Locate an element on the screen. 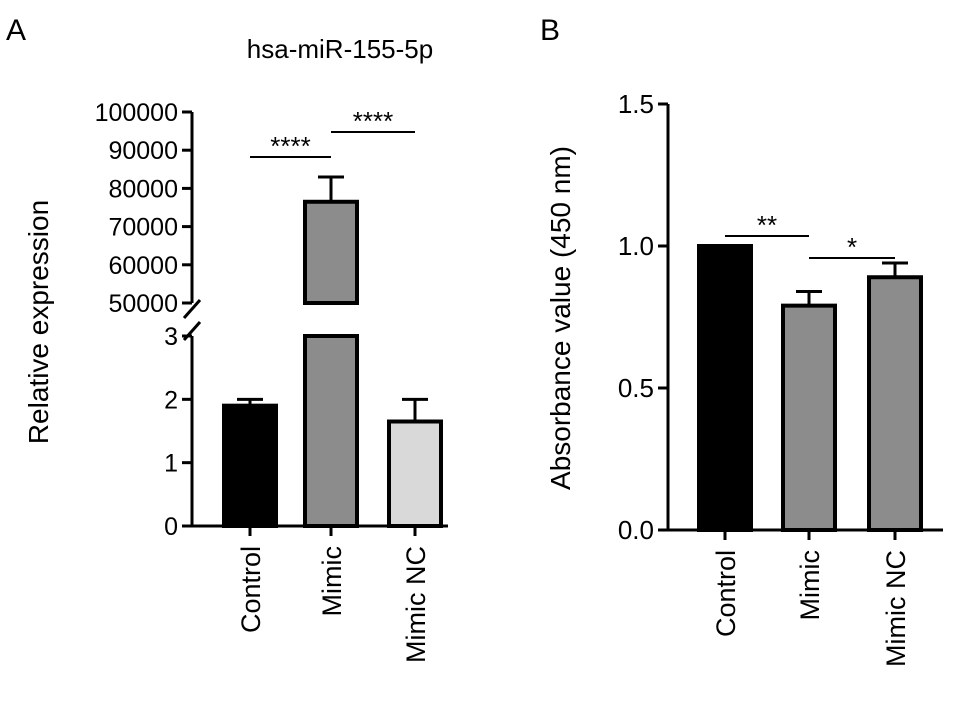  panel-b-significance-label-1: ** is located at coordinates (767, 225).